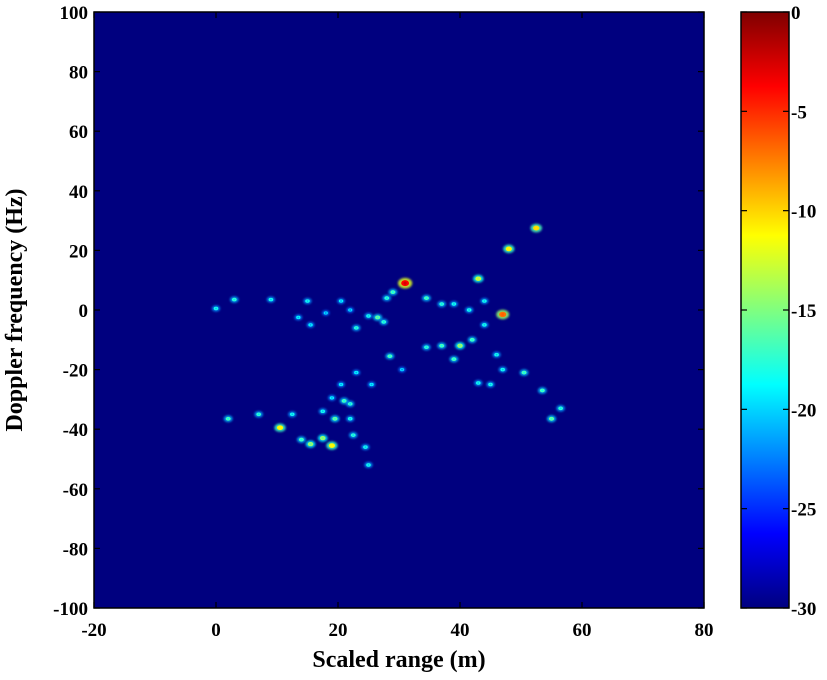 The image size is (827, 680). I want to click on x-tick-label: -20, so click(93, 630).